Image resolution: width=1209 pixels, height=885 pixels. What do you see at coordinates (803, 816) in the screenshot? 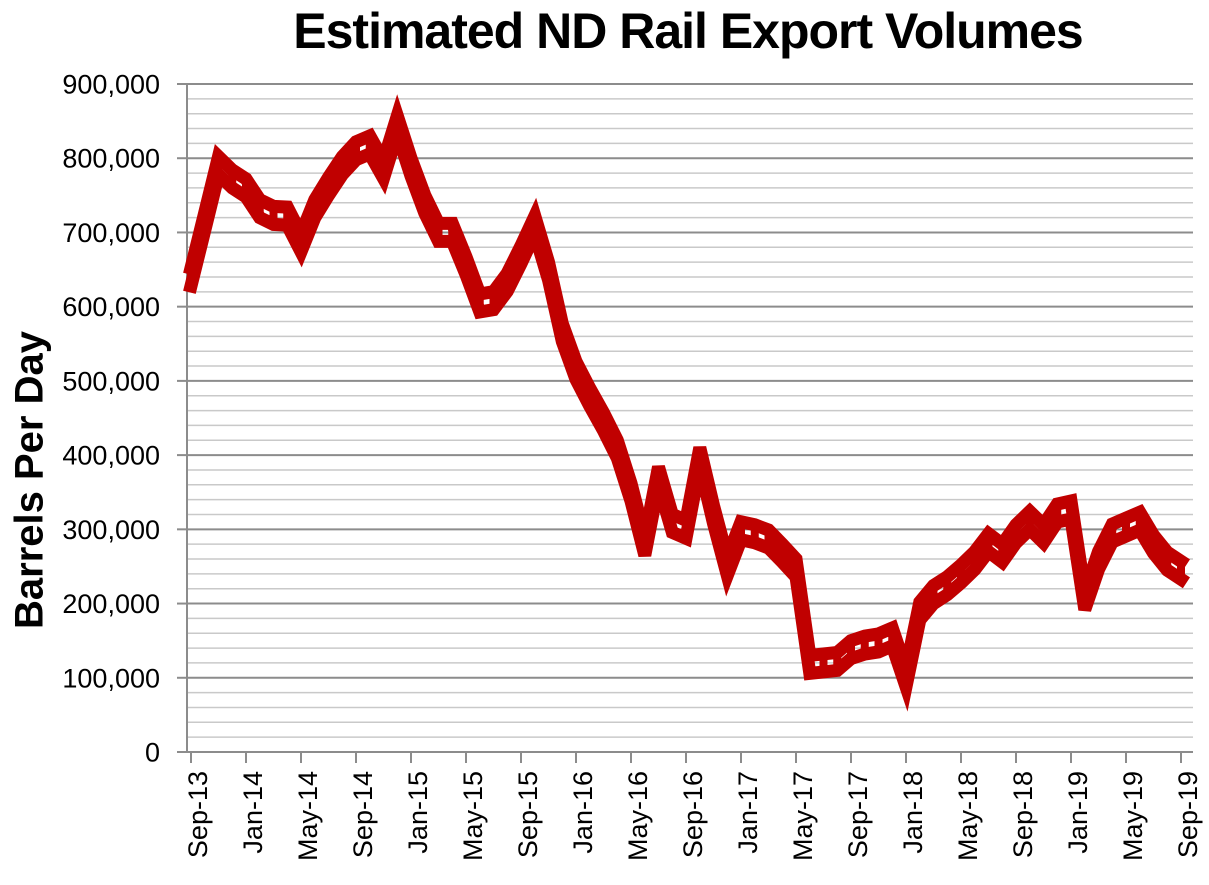
I see `x-tick-label: May-17` at bounding box center [803, 816].